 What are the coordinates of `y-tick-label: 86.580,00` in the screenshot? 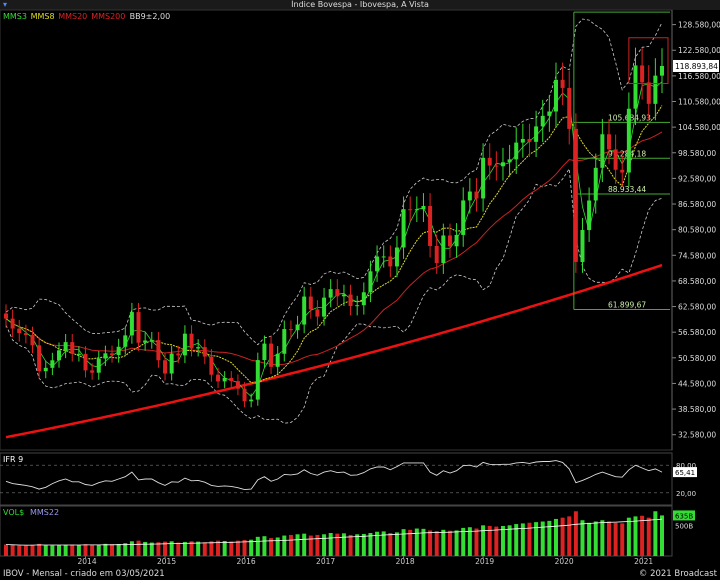 It's located at (697, 204).